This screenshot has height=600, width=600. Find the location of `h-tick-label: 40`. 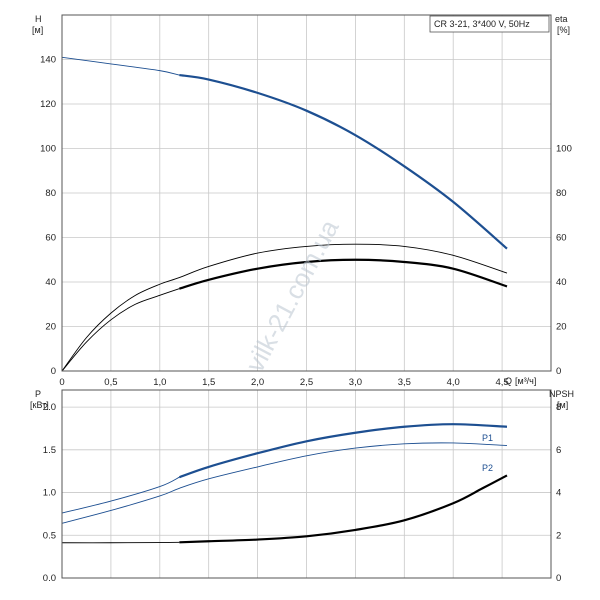

h-tick-label: 40 is located at coordinates (50, 282).